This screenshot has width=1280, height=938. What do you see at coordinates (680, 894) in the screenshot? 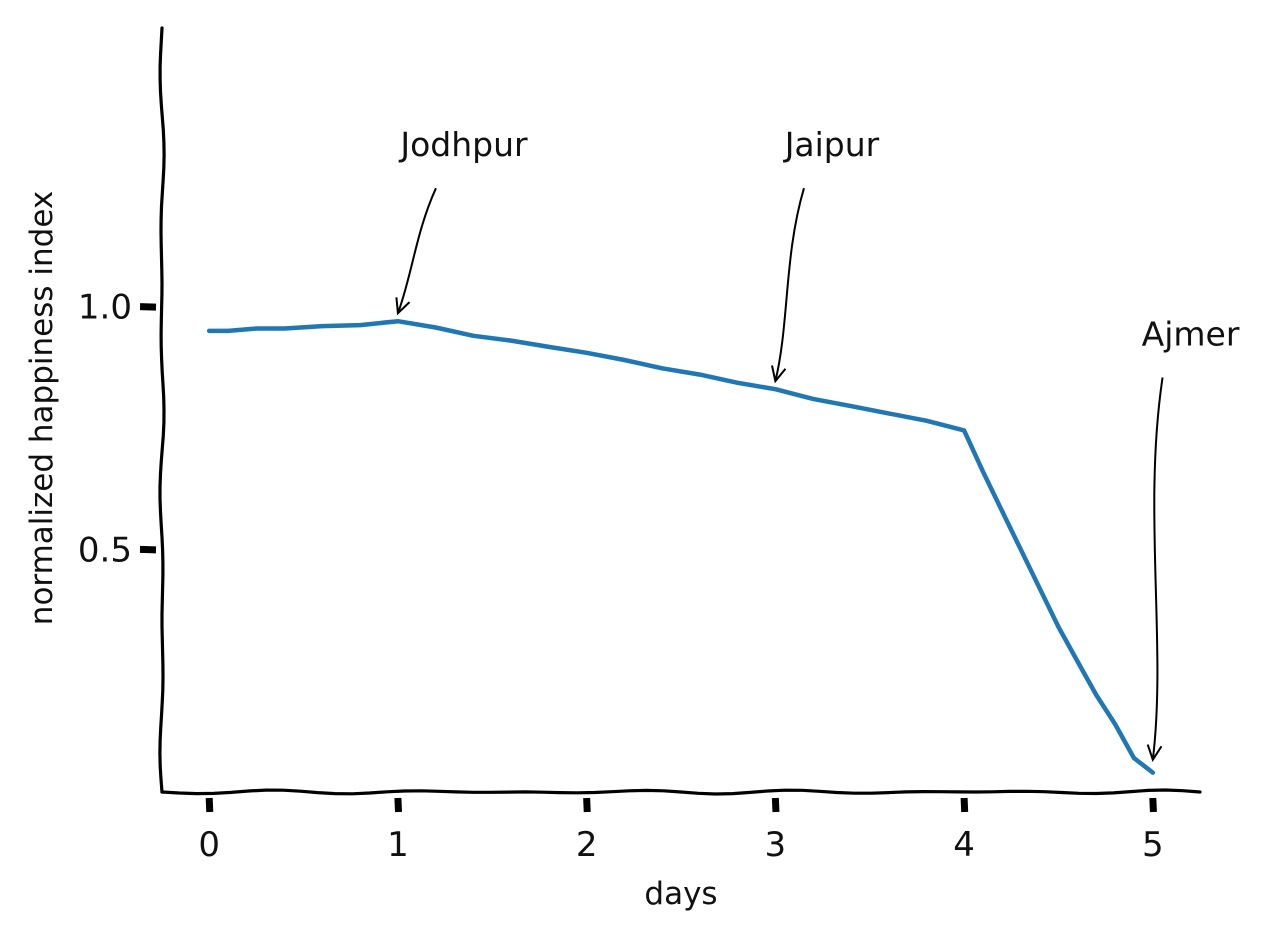
I see `x-axis-label: days` at bounding box center [680, 894].